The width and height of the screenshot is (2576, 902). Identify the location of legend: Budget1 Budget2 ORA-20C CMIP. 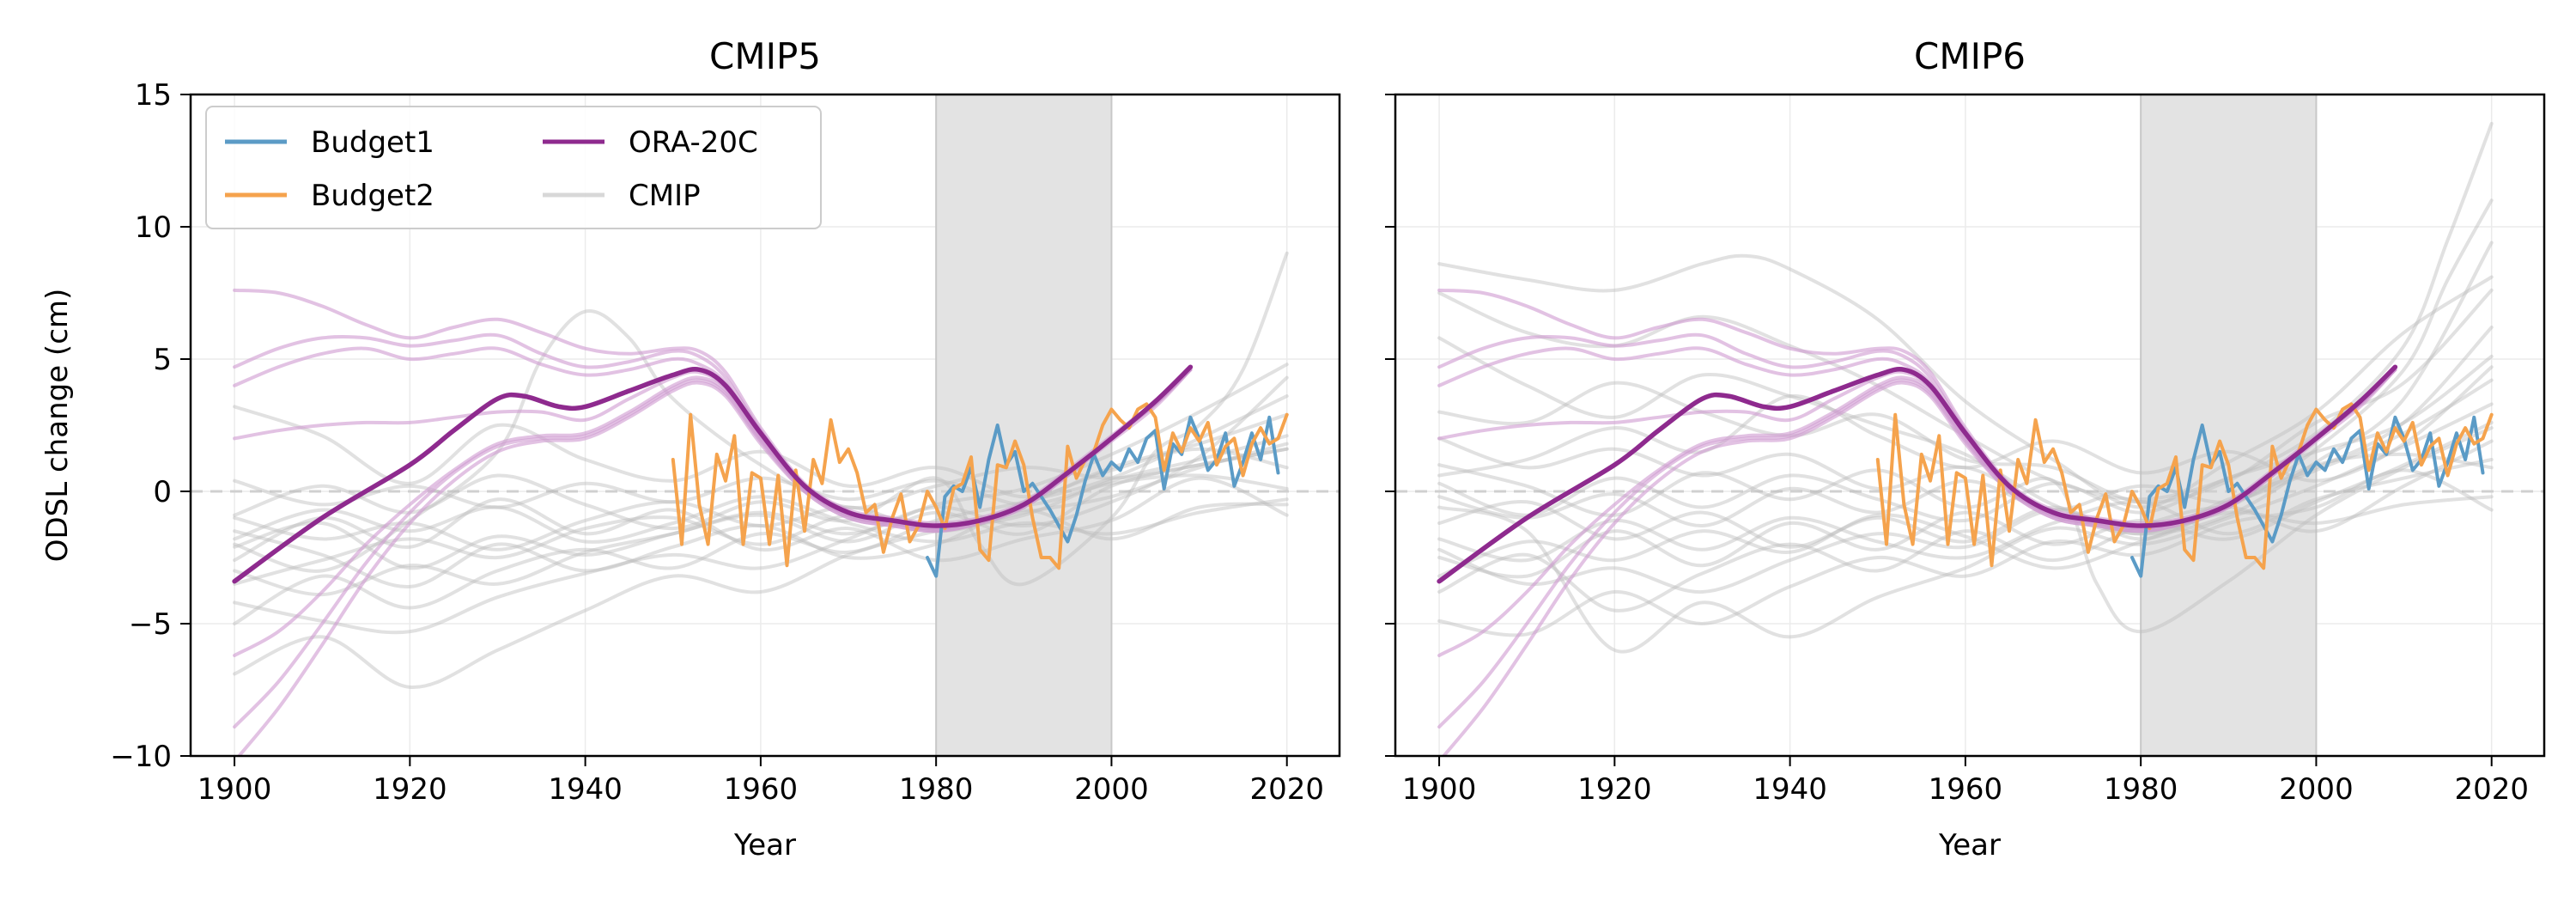
(513, 167).